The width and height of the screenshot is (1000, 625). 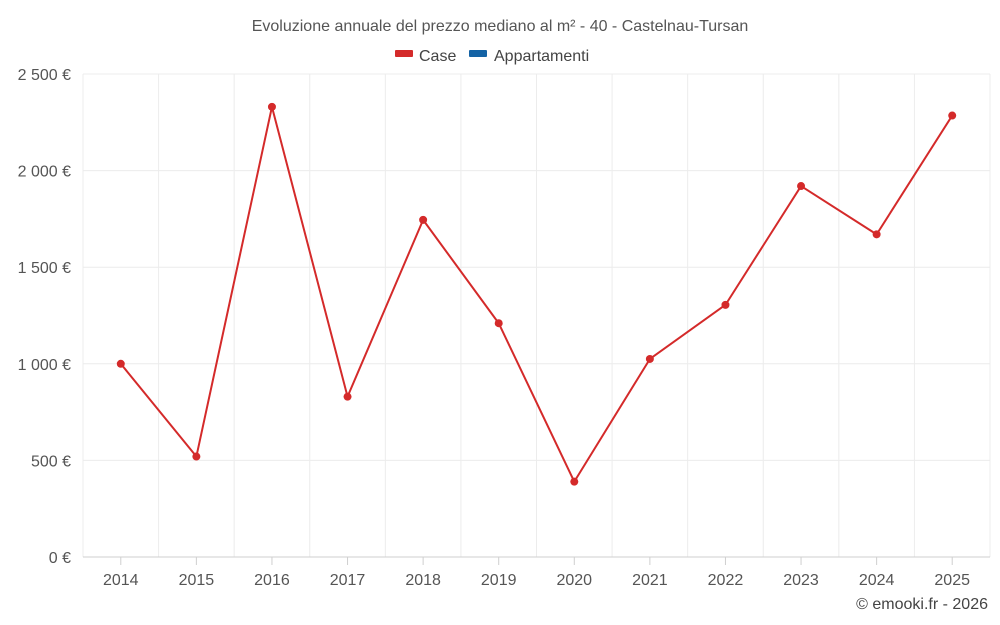 I want to click on y-tick-label: 1 500 €, so click(x=44, y=268).